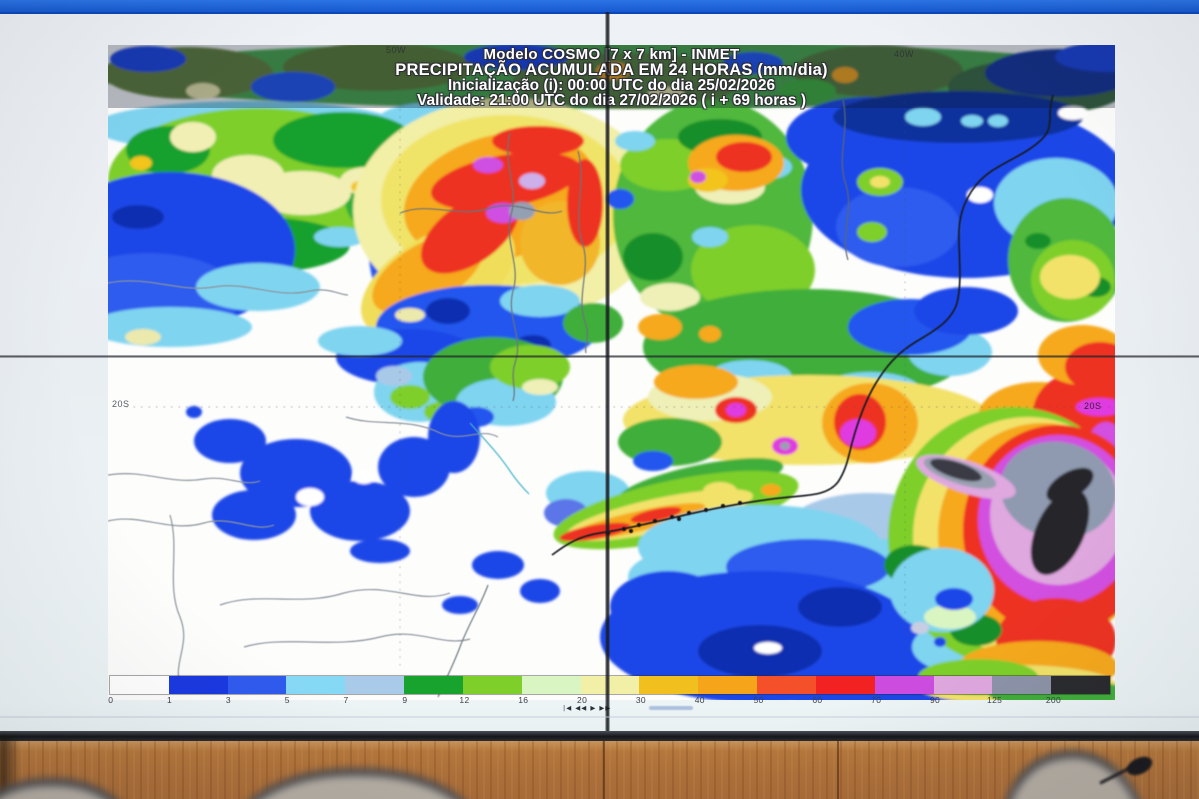 Image resolution: width=1199 pixels, height=799 pixels. Describe the element at coordinates (1093, 406) in the screenshot. I see `lat-label-20s-right: 20S` at that location.